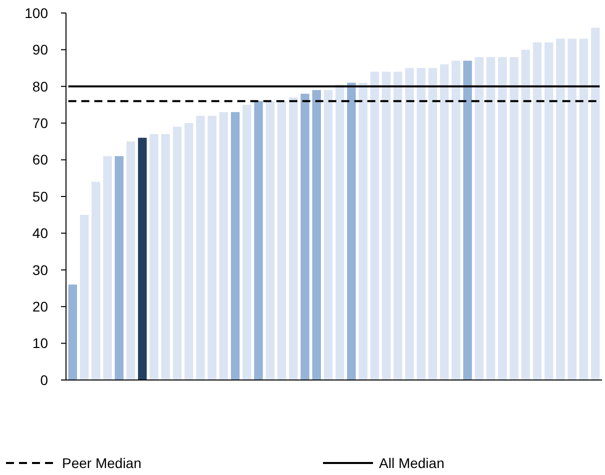 Image resolution: width=605 pixels, height=475 pixels. What do you see at coordinates (40, 160) in the screenshot?
I see `y-tick-label: 60` at bounding box center [40, 160].